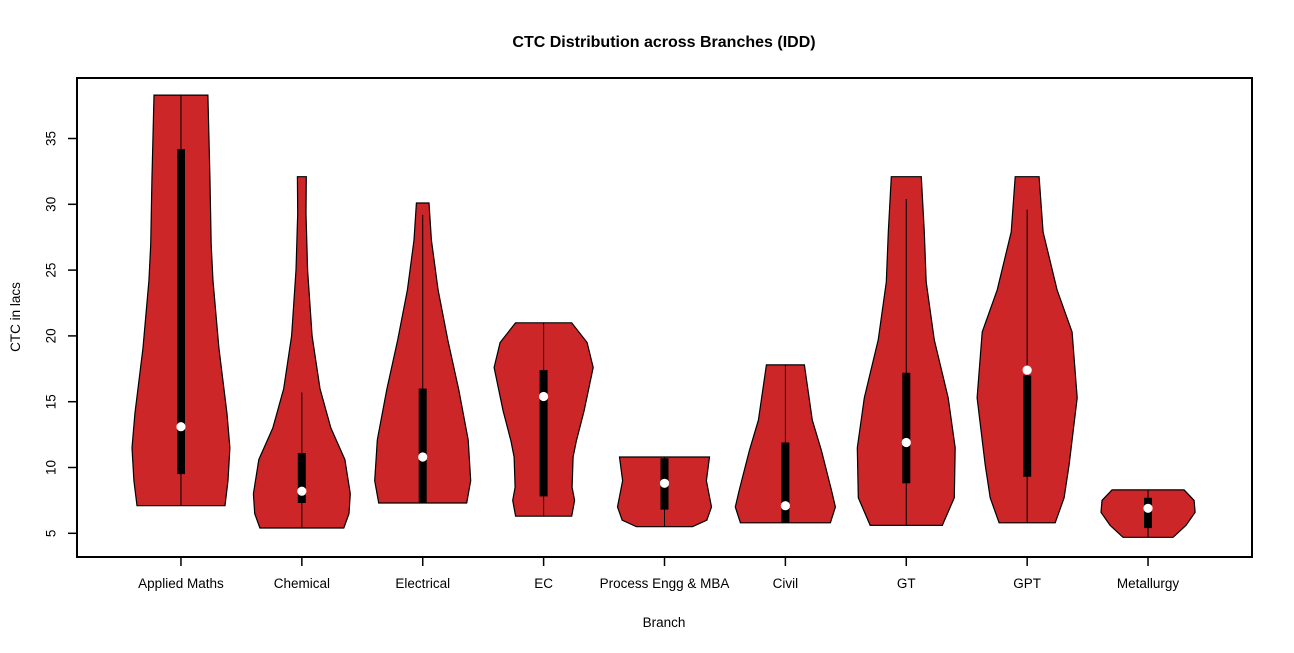  What do you see at coordinates (302, 583) in the screenshot?
I see `x-tick-label-chemical: Chemical` at bounding box center [302, 583].